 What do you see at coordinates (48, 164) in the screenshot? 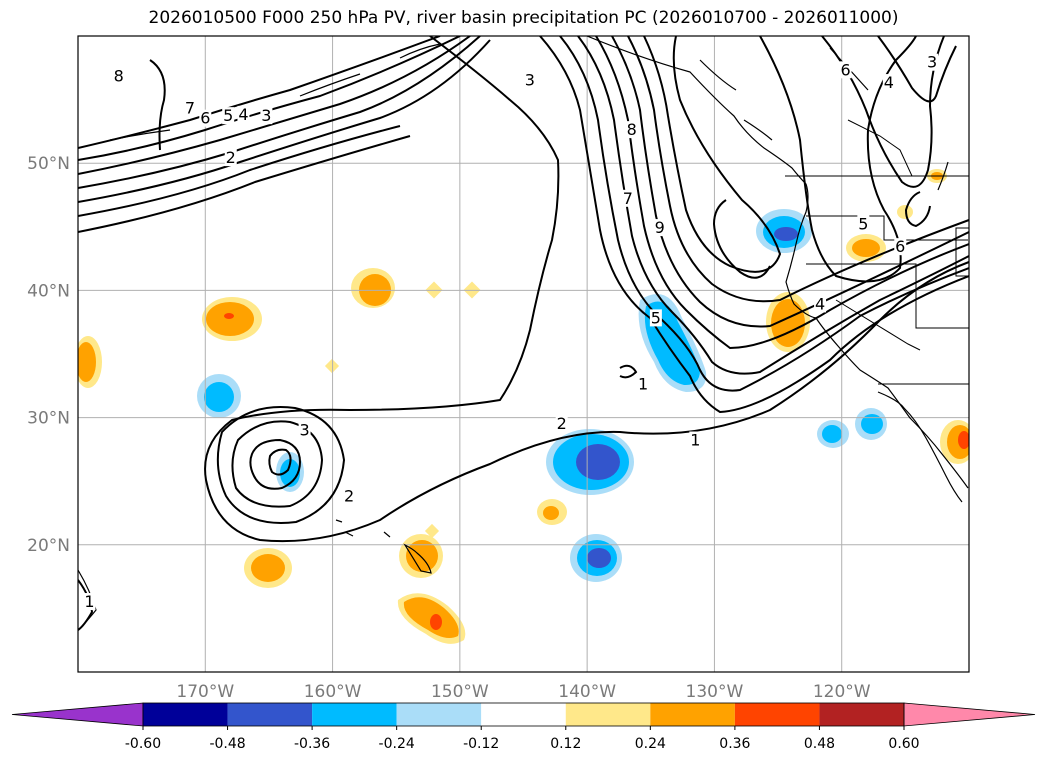
I see `latitude-label: 50°N` at bounding box center [48, 164].